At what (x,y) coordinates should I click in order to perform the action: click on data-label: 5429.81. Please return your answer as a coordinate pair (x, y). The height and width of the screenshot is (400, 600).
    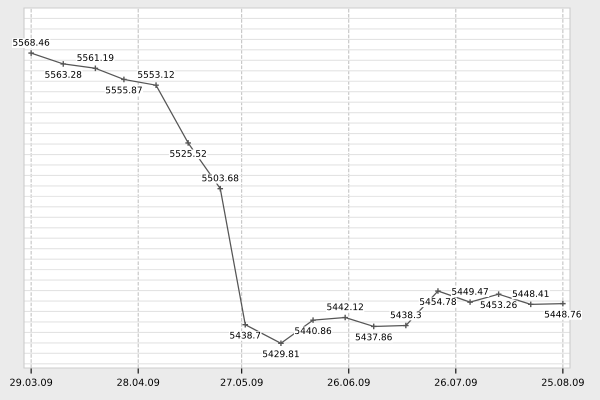
    Looking at the image, I should click on (280, 354).